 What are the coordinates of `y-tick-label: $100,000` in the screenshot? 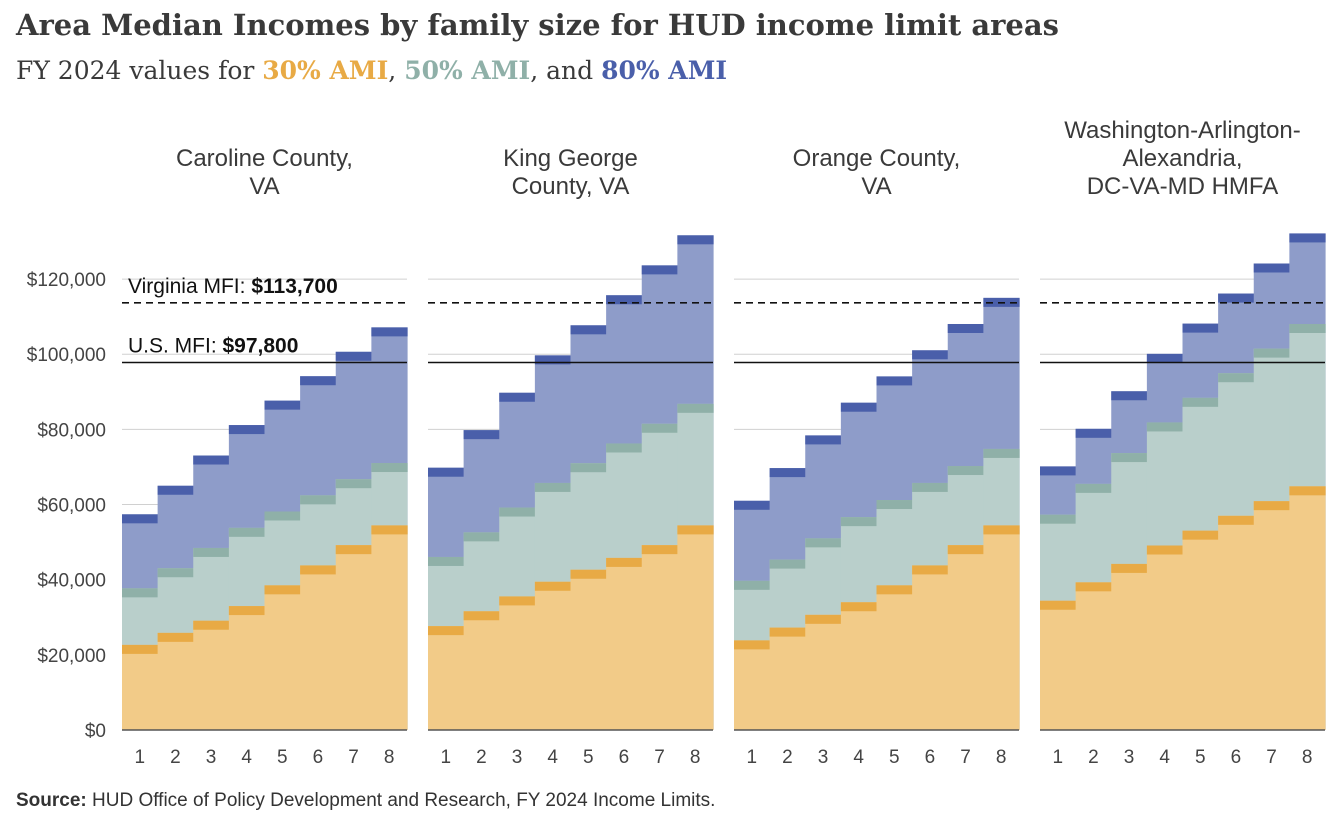 It's located at (66, 355).